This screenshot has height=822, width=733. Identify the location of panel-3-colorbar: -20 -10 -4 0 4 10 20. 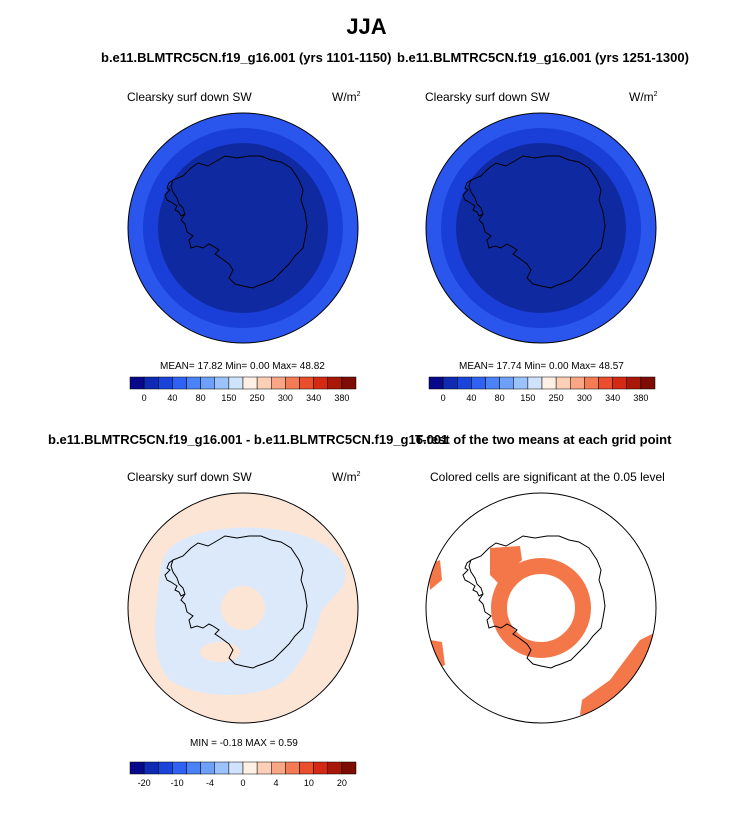
(243, 775).